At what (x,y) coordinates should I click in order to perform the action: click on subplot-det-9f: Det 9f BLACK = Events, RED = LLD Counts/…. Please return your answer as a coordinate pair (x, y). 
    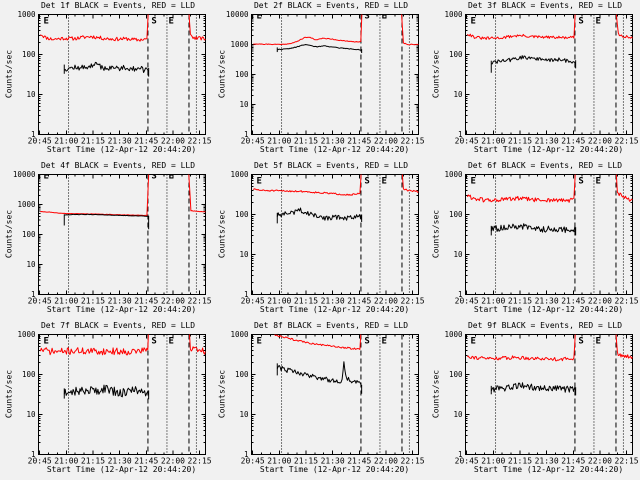
    Looking at the image, I should click on (533, 400).